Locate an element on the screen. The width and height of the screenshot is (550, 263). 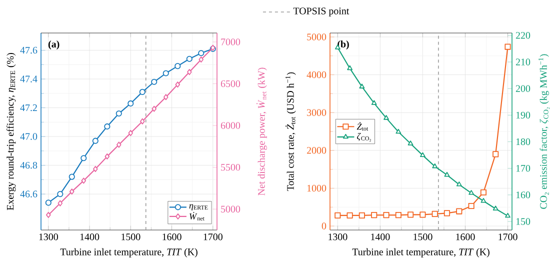
y-axis-title: Total cost rate, Ż$_{tot}$ (USD h$^{−1}$) is located at coordinates (291, 131).